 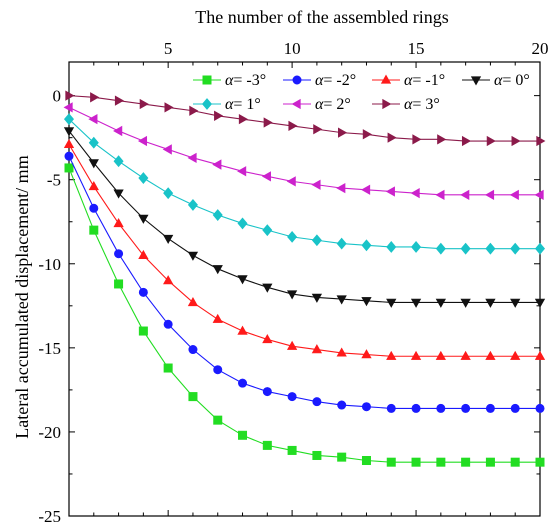 I want to click on legend-value: = -1°, so click(x=428, y=80).